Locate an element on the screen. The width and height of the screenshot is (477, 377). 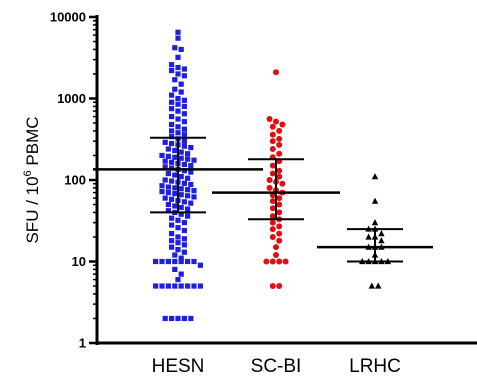
y-tick-label: 1 is located at coordinates (82, 343).